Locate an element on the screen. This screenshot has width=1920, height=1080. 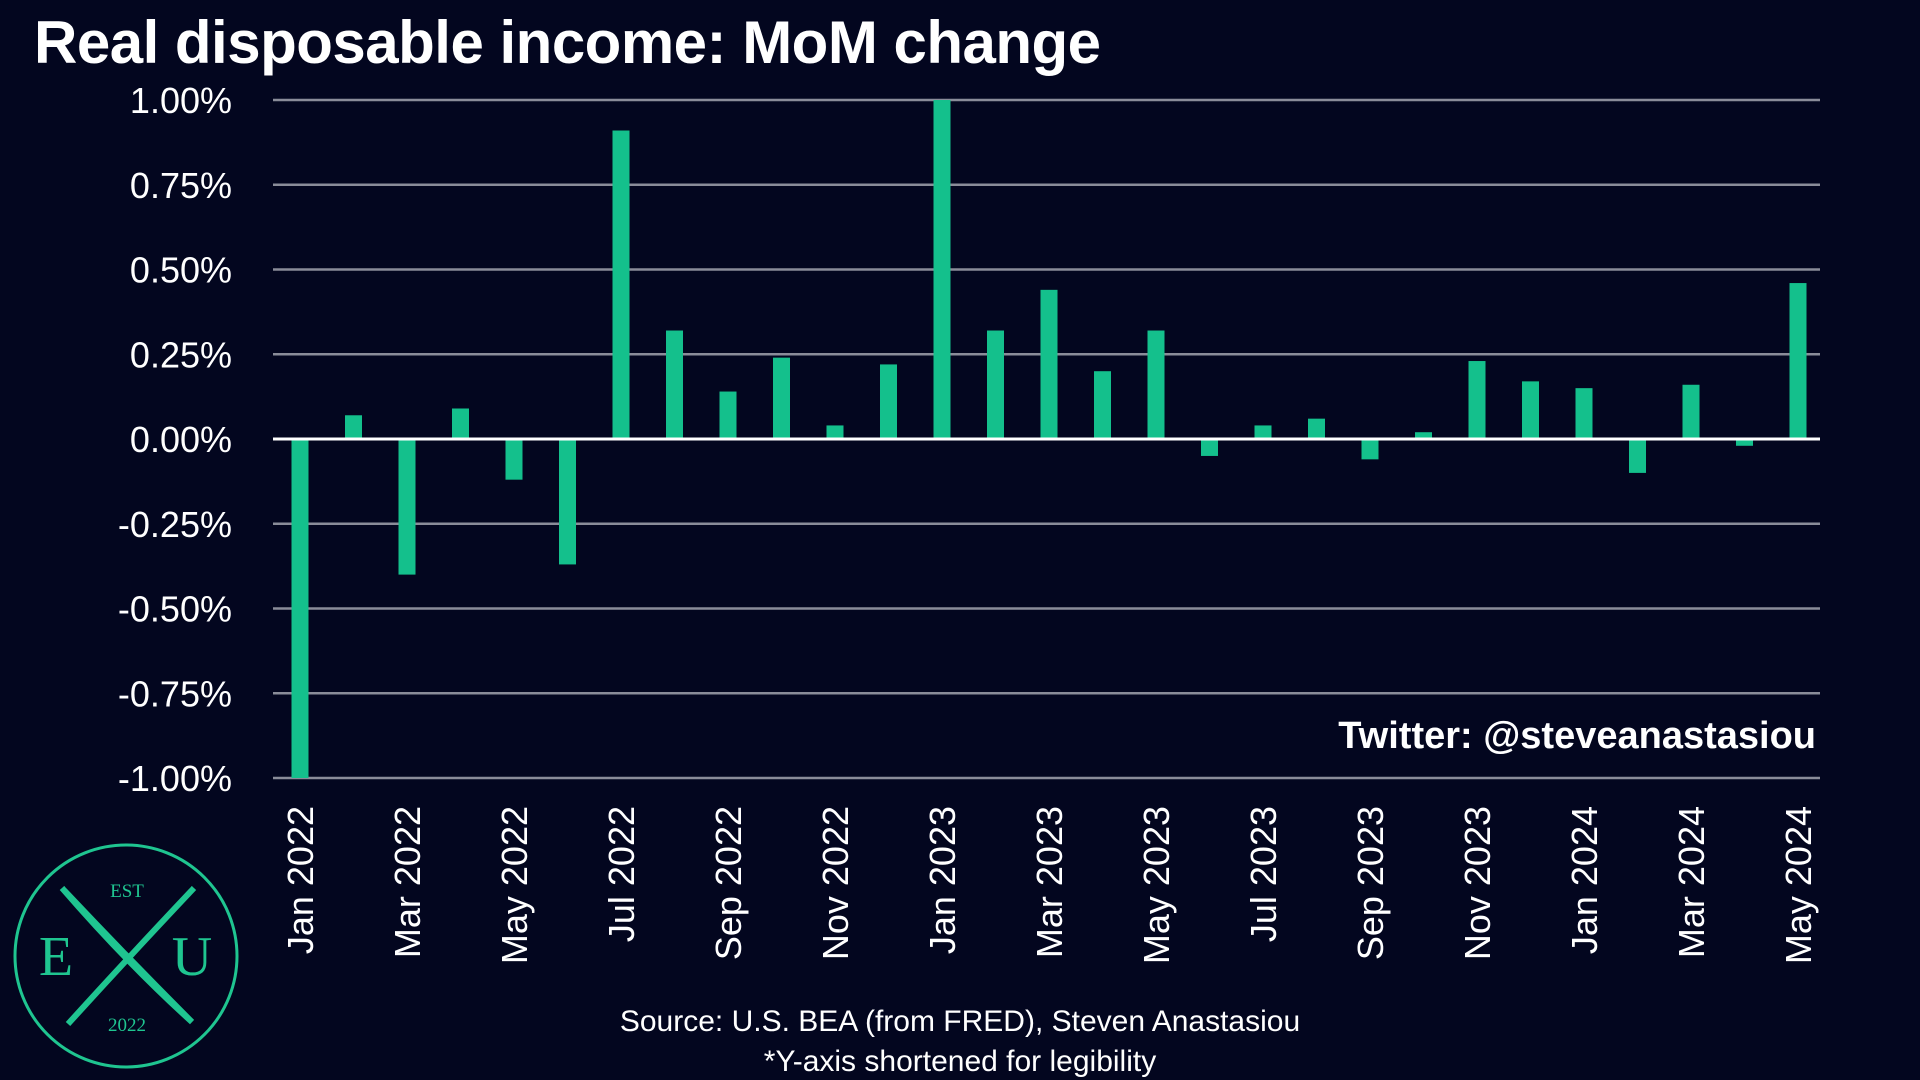
bar-jan-2022 is located at coordinates (300, 608).